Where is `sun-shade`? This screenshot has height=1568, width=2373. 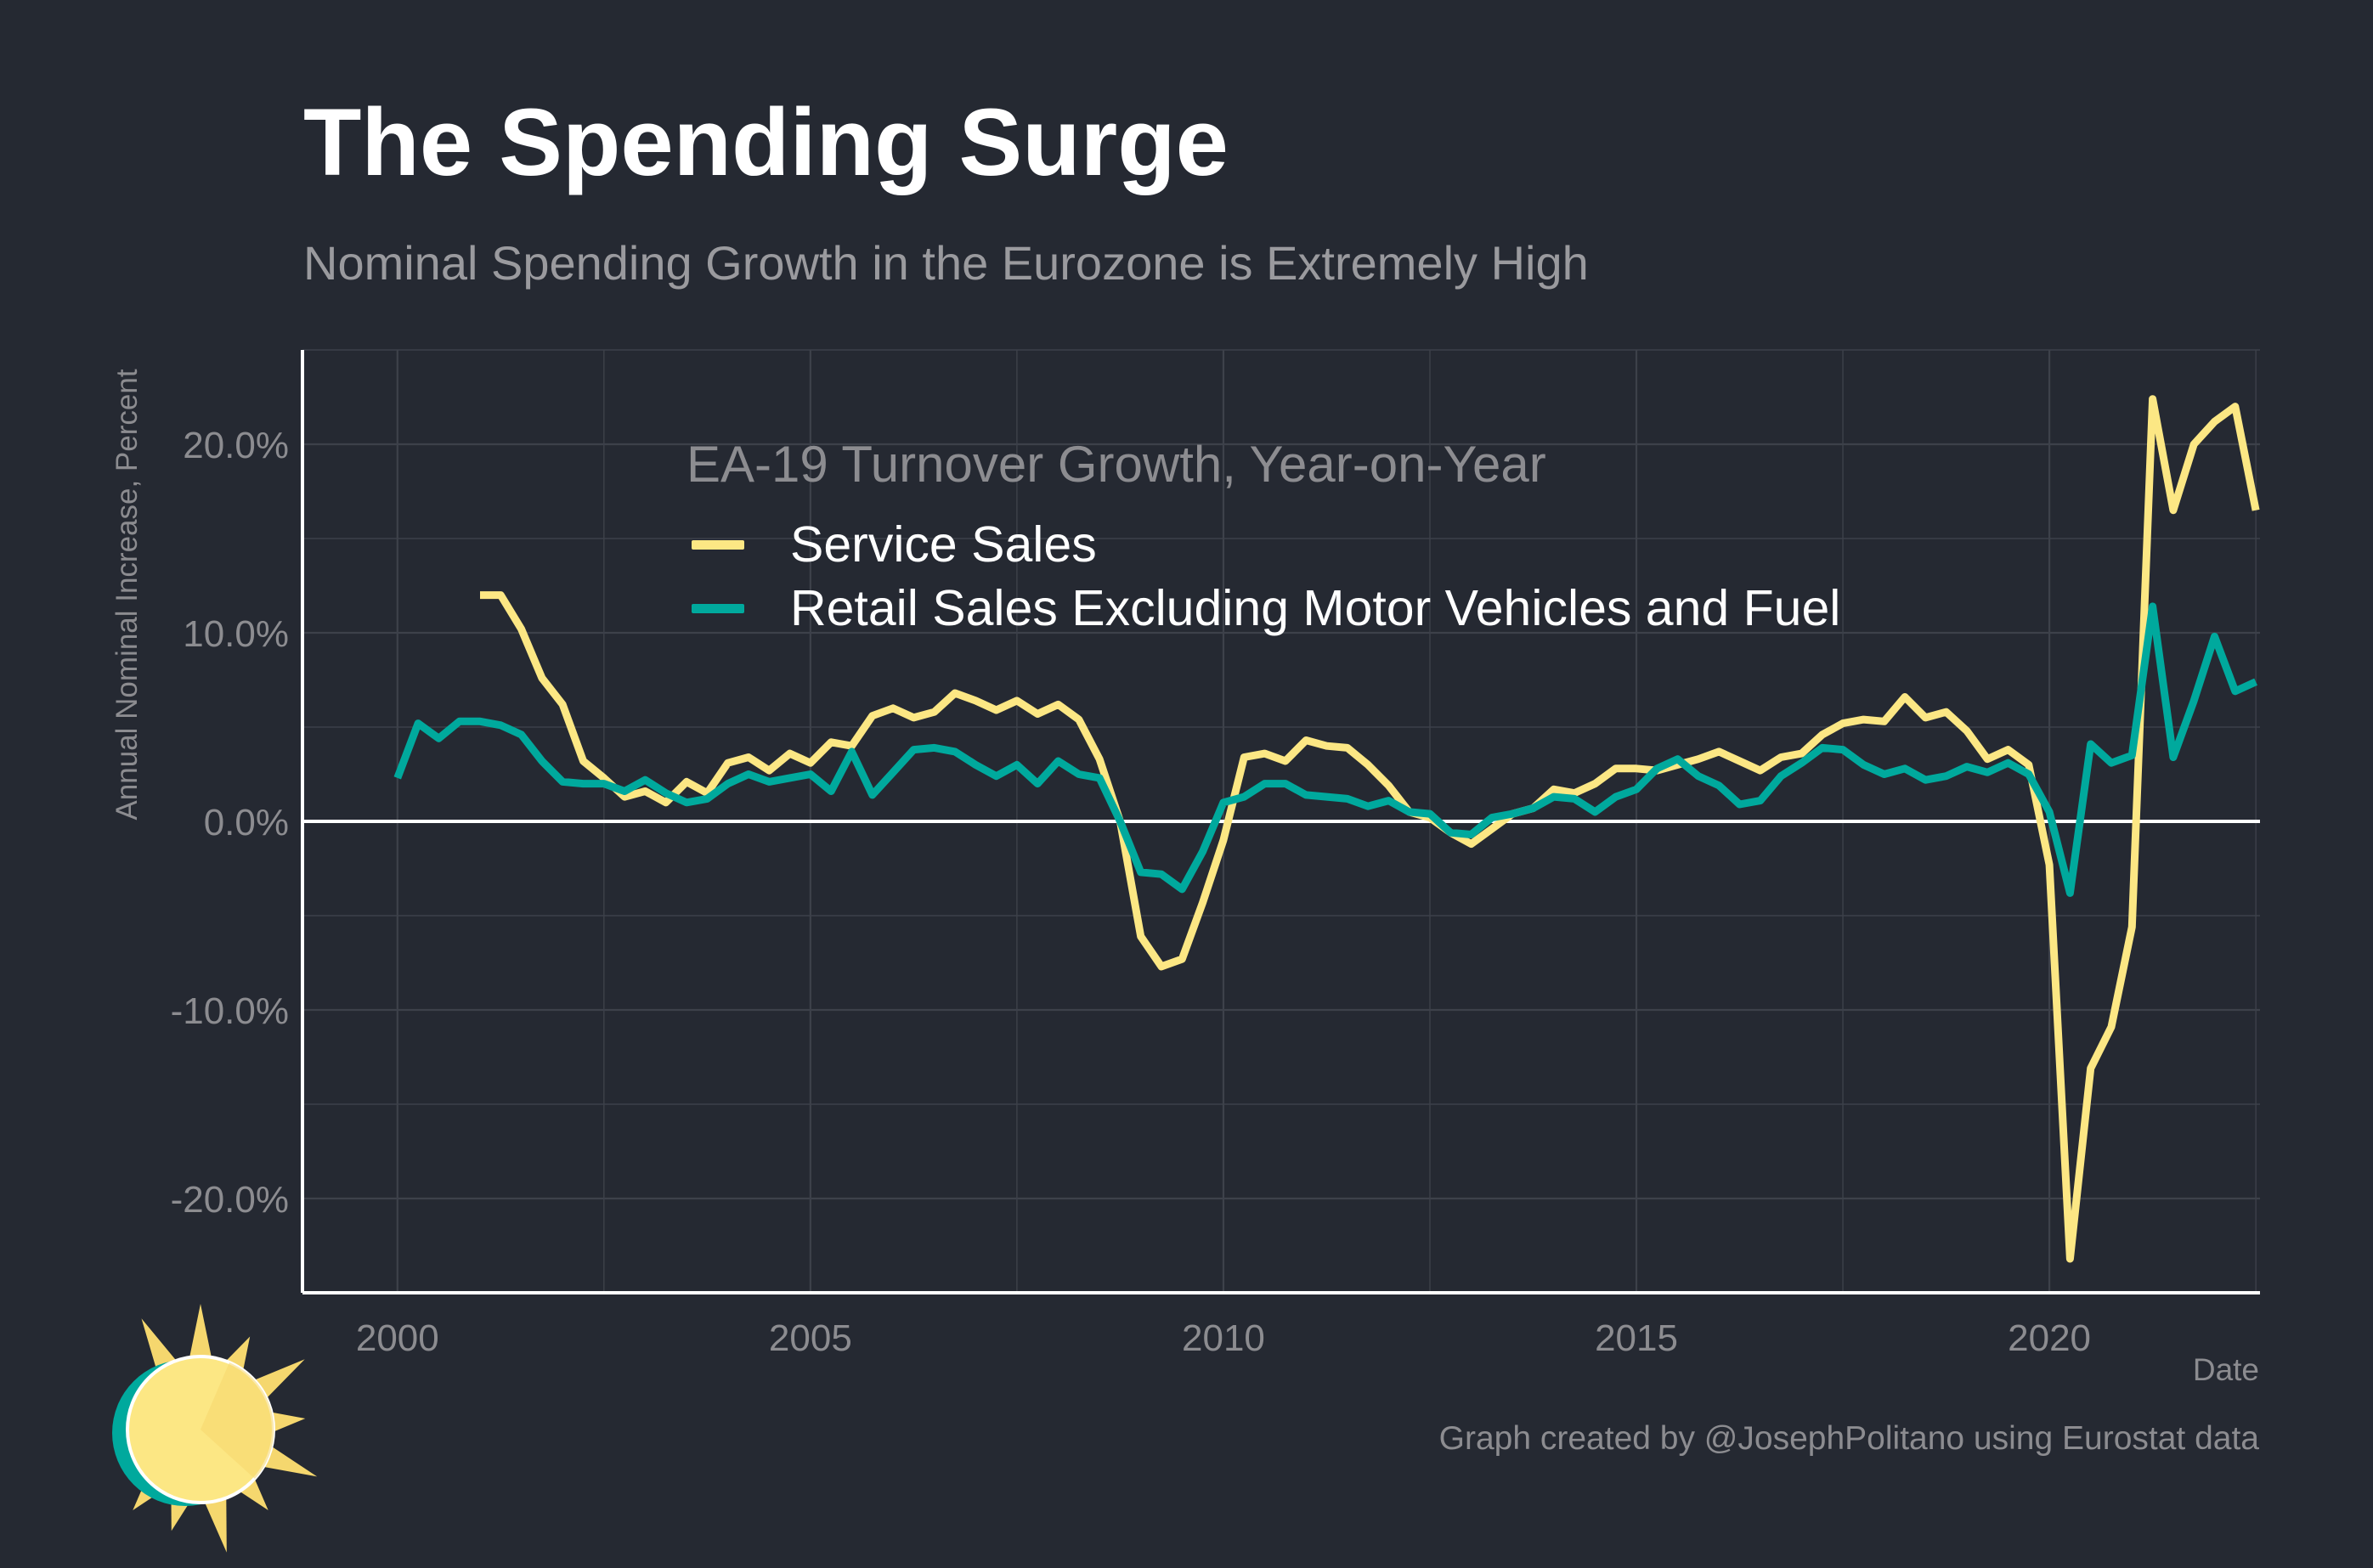 sun-shade is located at coordinates (237, 1420).